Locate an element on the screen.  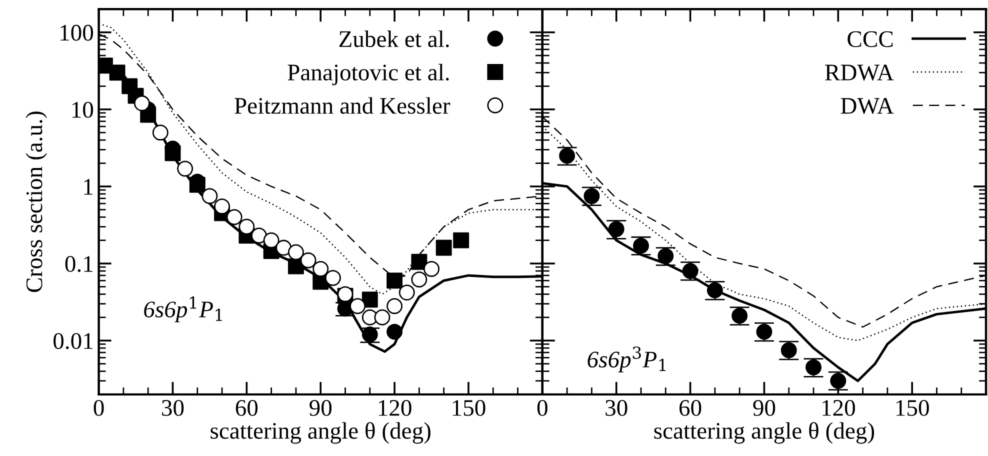
legend-label: DWA is located at coordinates (867, 106).